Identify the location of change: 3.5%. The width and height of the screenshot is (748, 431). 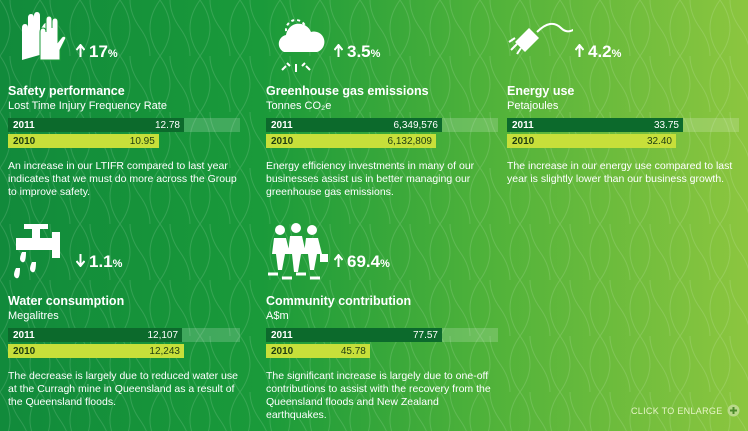
(357, 52).